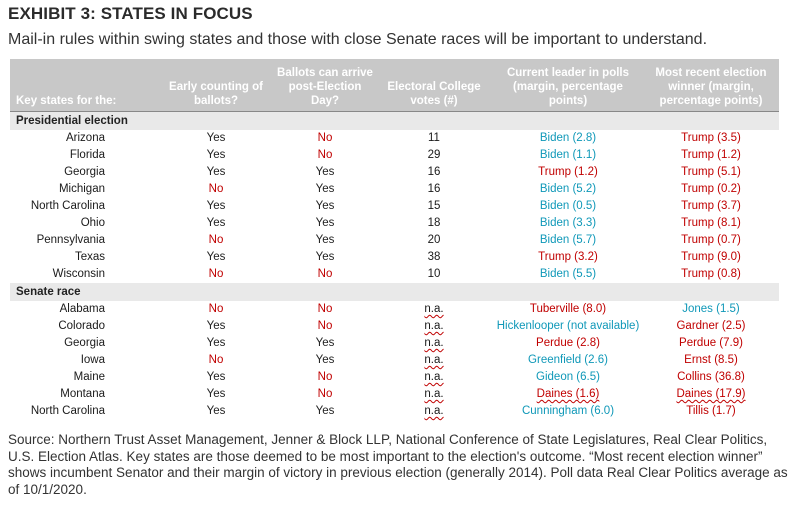  I want to click on poll-leader-cell: Trump (3.2), so click(568, 257).